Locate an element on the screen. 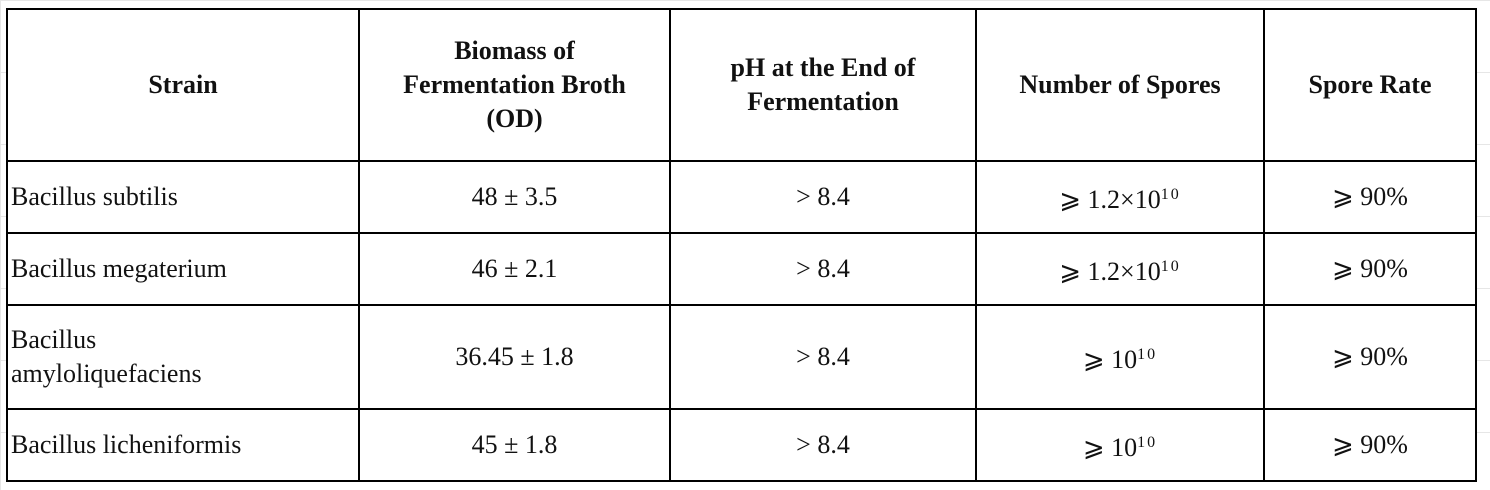 Image resolution: width=1490 pixels, height=490 pixels. cell-biomass: 36.45 ± 1.8 is located at coordinates (514, 357).